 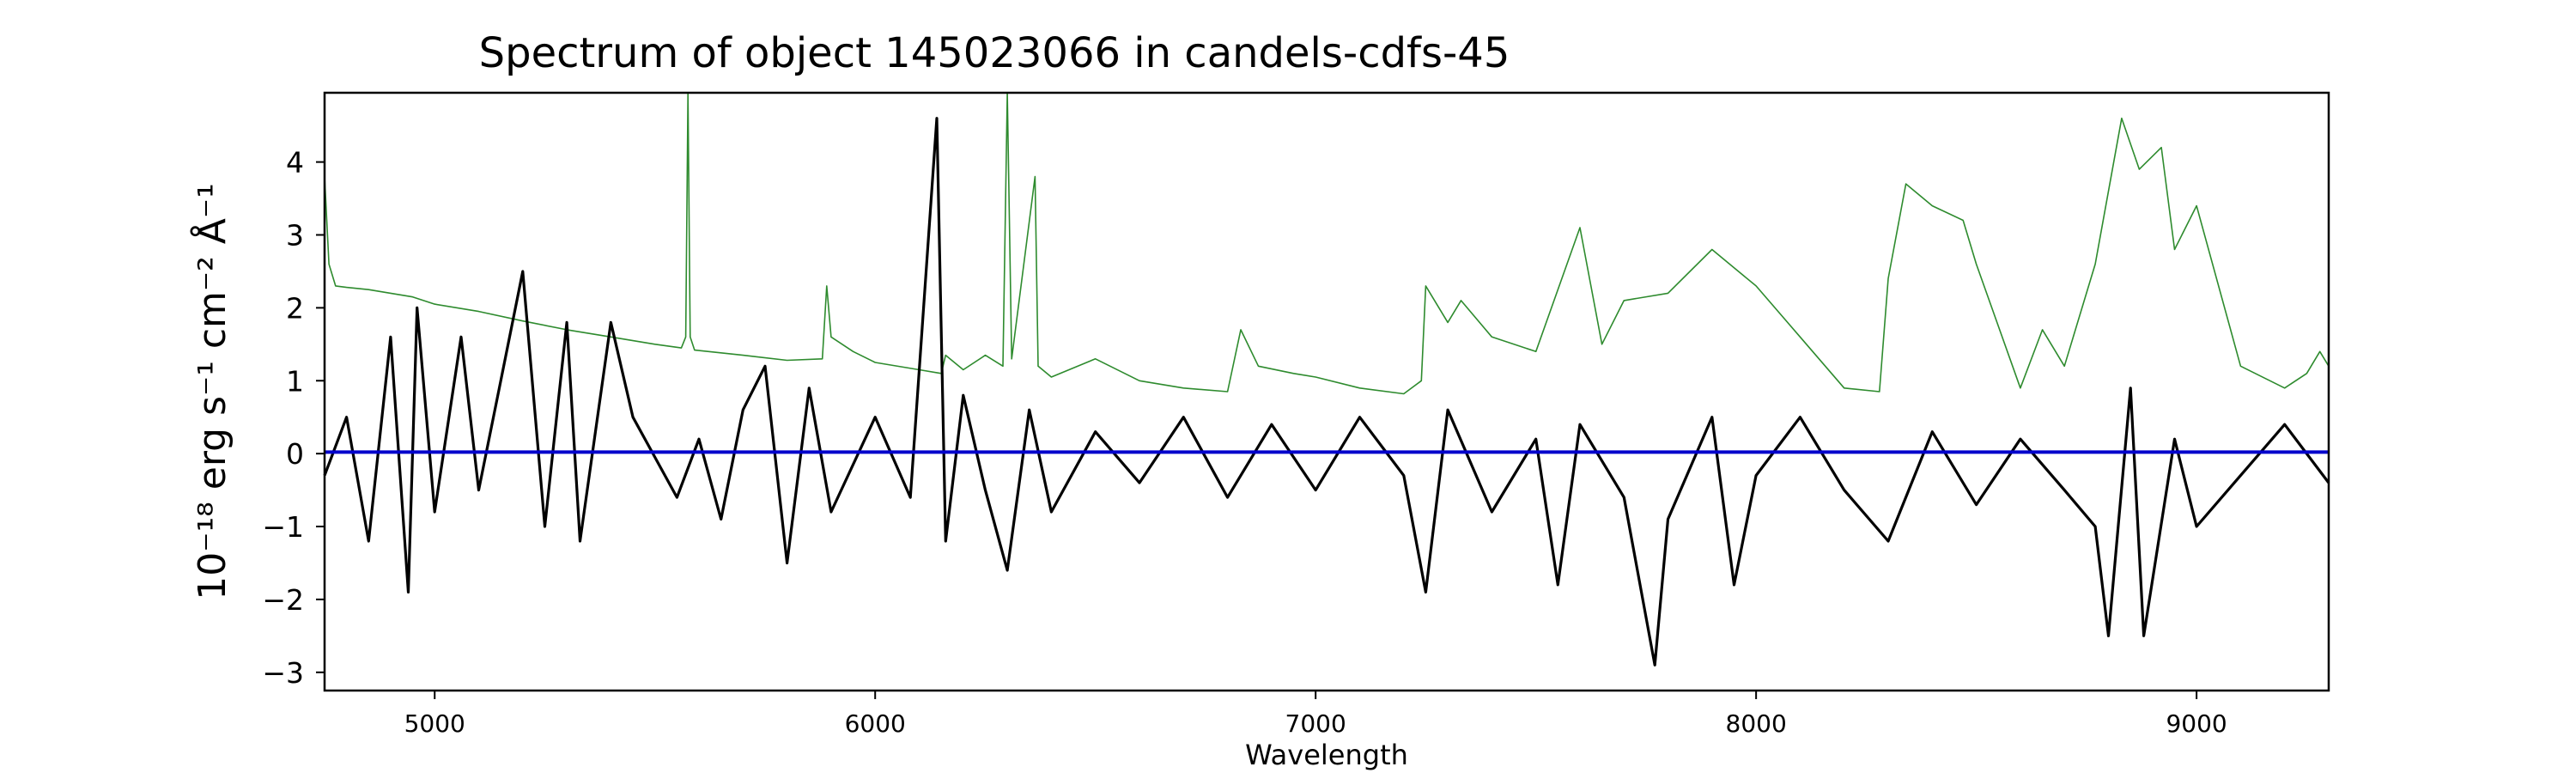 What do you see at coordinates (1756, 723) in the screenshot?
I see `x-tick-label: 8000` at bounding box center [1756, 723].